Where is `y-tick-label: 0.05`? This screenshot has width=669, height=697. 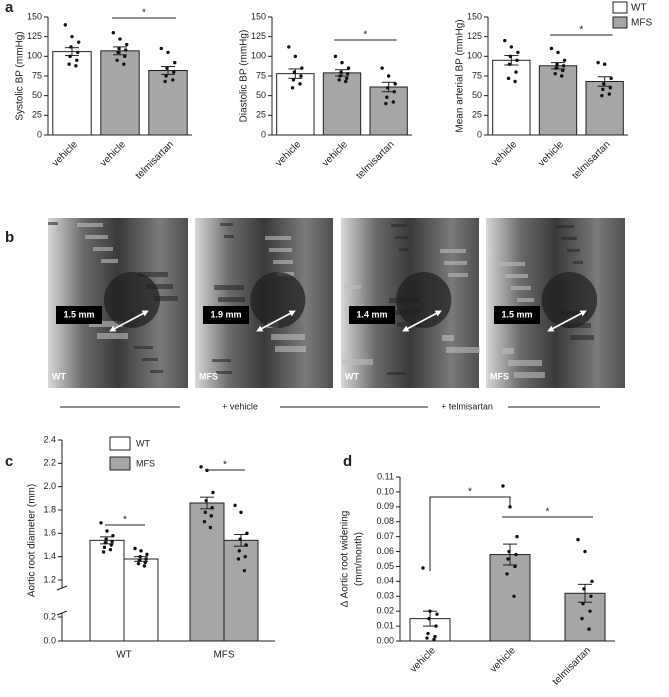
y-tick-label: 0.05 is located at coordinates (385, 566).